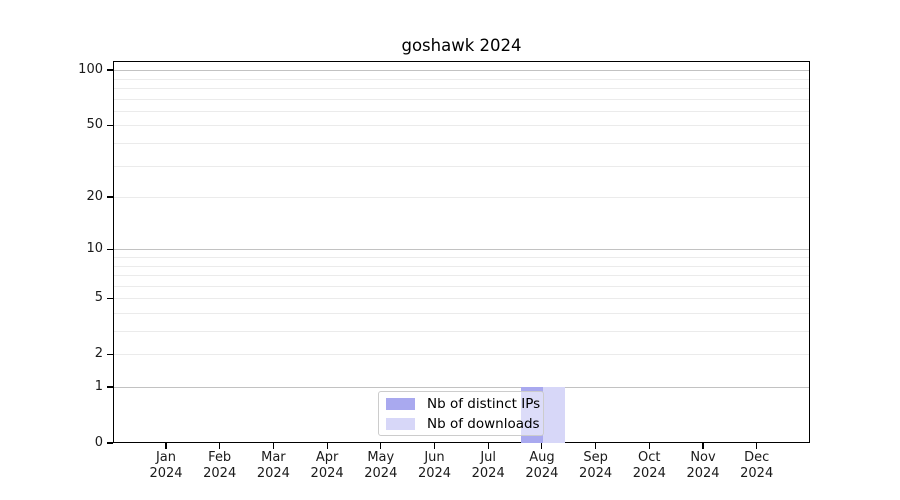 The image size is (900, 500). Describe the element at coordinates (90, 69) in the screenshot. I see `y-tick-label-100: 100` at that location.